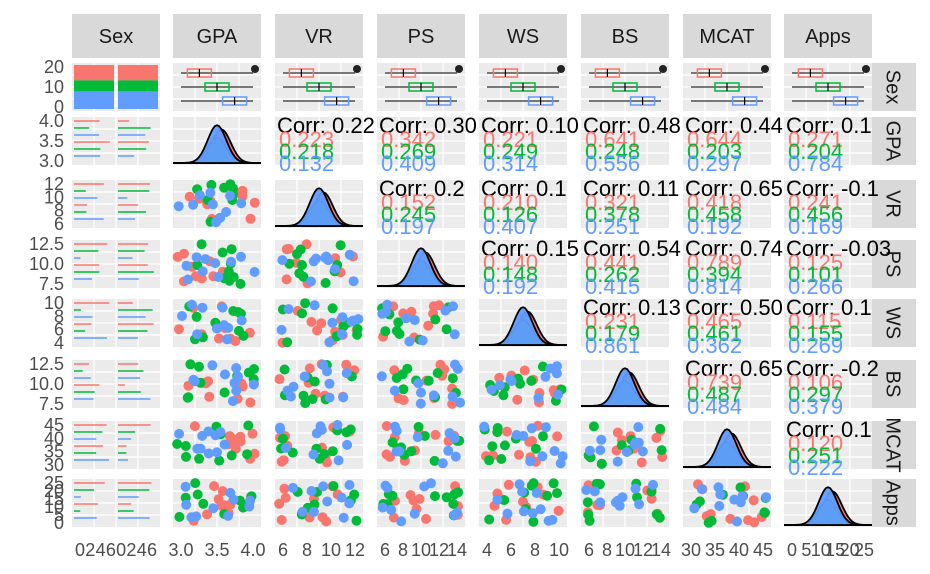 Image resolution: width=930 pixels, height=574 pixels. Describe the element at coordinates (46, 264) in the screenshot. I see `y-tick-label: 10.0` at that location.